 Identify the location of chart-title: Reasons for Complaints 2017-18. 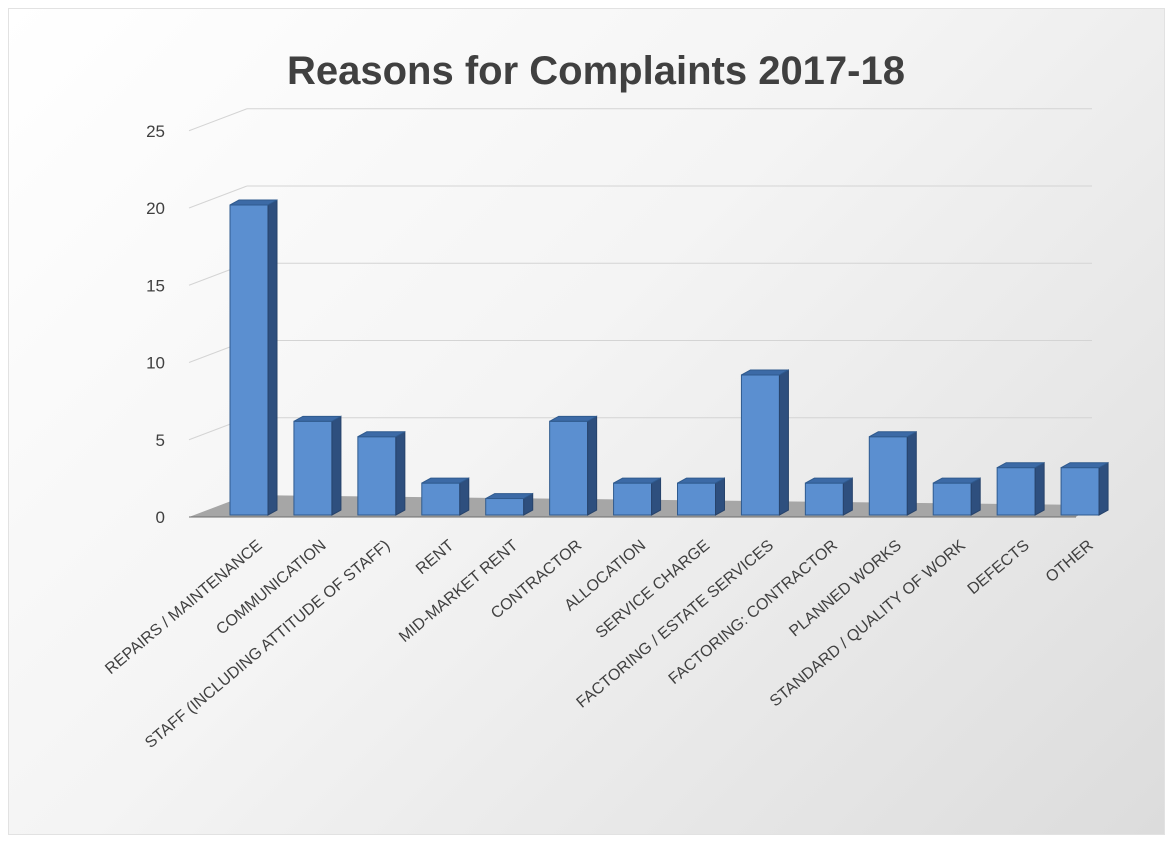
(596, 71).